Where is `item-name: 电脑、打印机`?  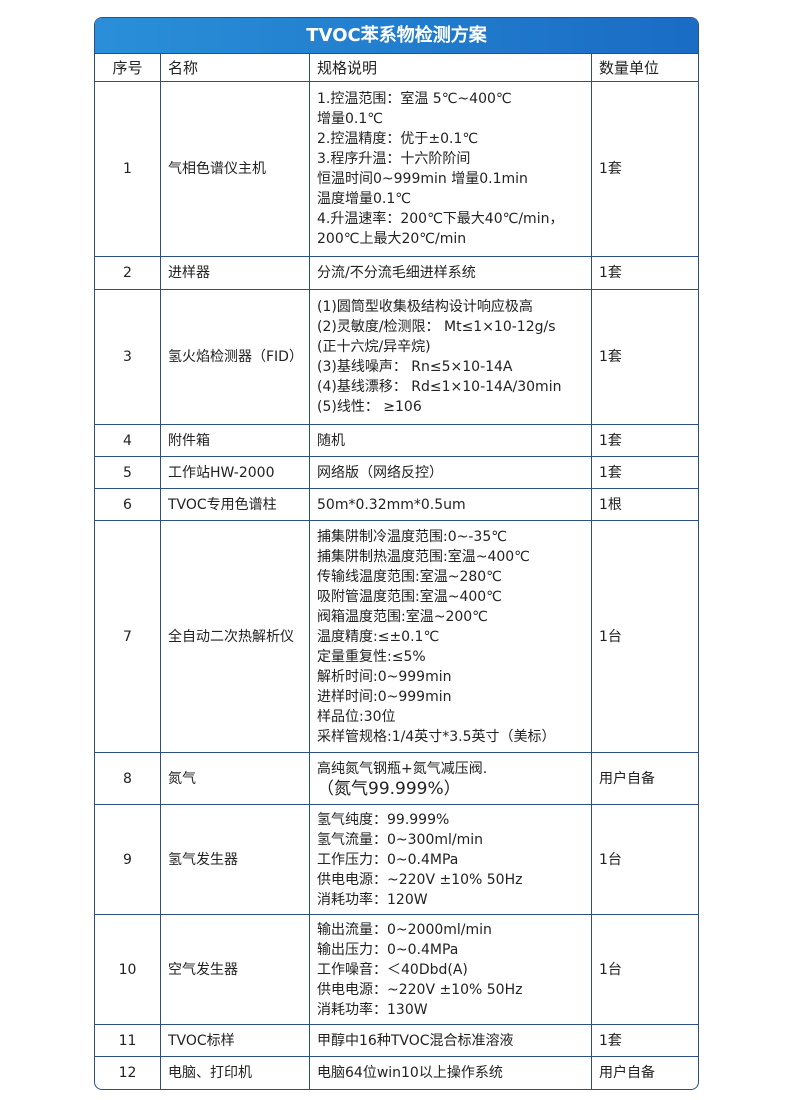 item-name: 电脑、打印机 is located at coordinates (235, 1072).